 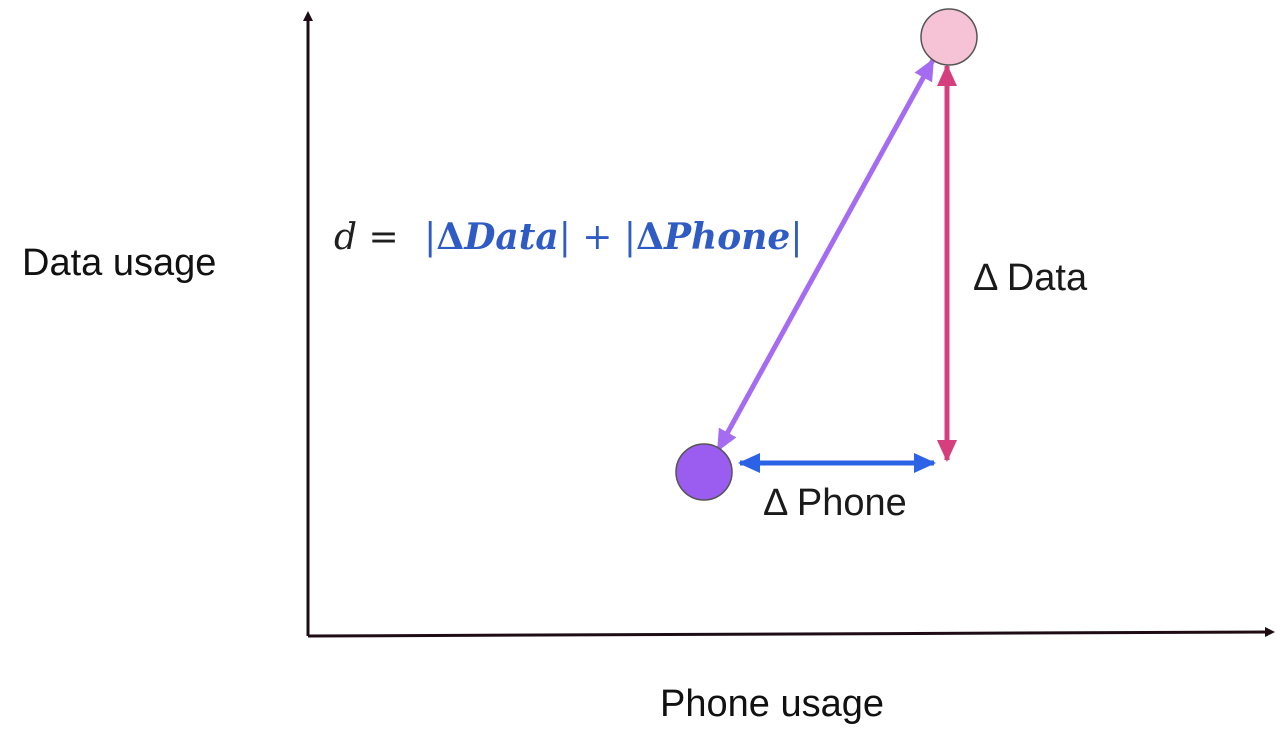 What do you see at coordinates (383, 237) in the screenshot?
I see `formula-equals: =` at bounding box center [383, 237].